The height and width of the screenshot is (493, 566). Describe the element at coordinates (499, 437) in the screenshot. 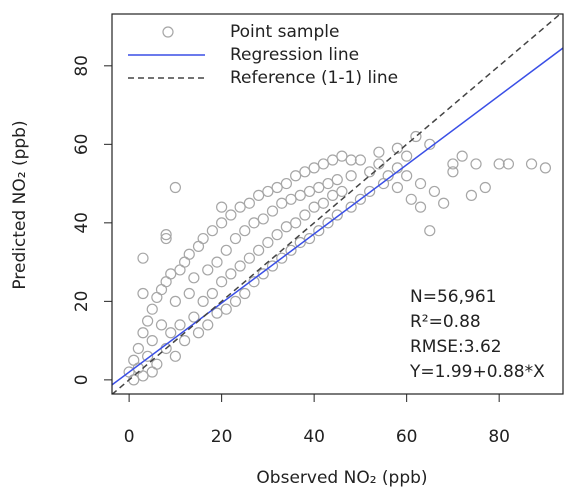

I see `x-tick-label: 80` at that location.